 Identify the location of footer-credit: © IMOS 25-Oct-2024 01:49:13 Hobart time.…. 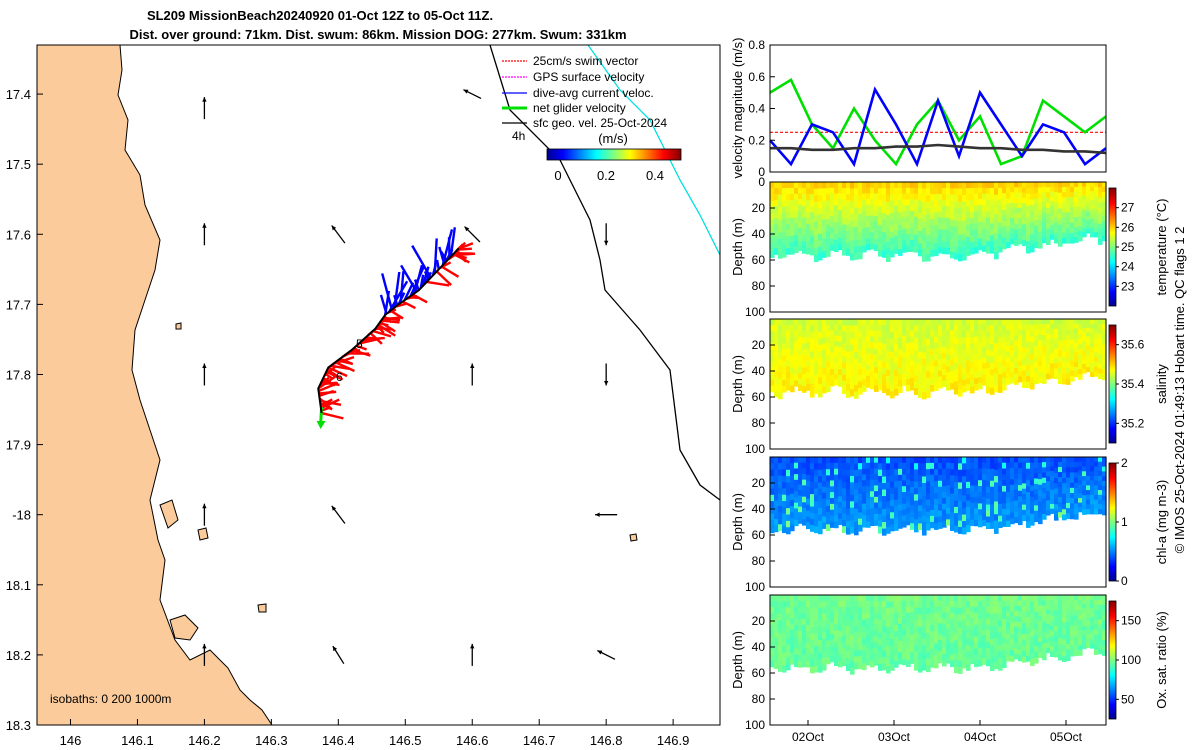
(1179, 390).